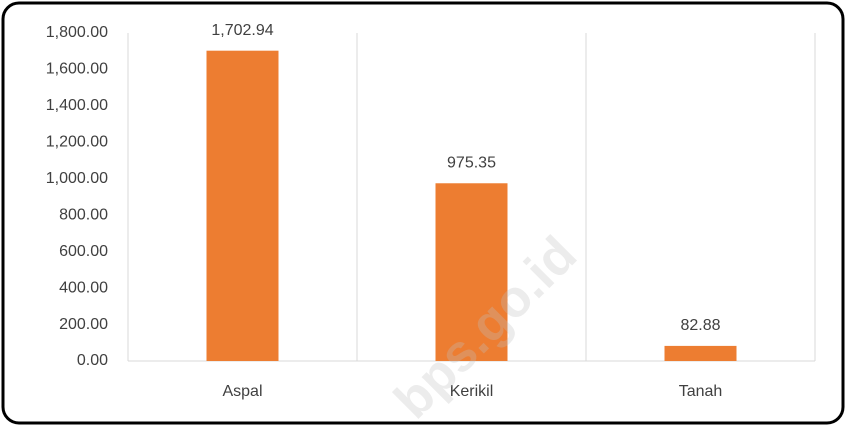 Image resolution: width=846 pixels, height=426 pixels. I want to click on y-tick-label: 0.00, so click(92, 360).